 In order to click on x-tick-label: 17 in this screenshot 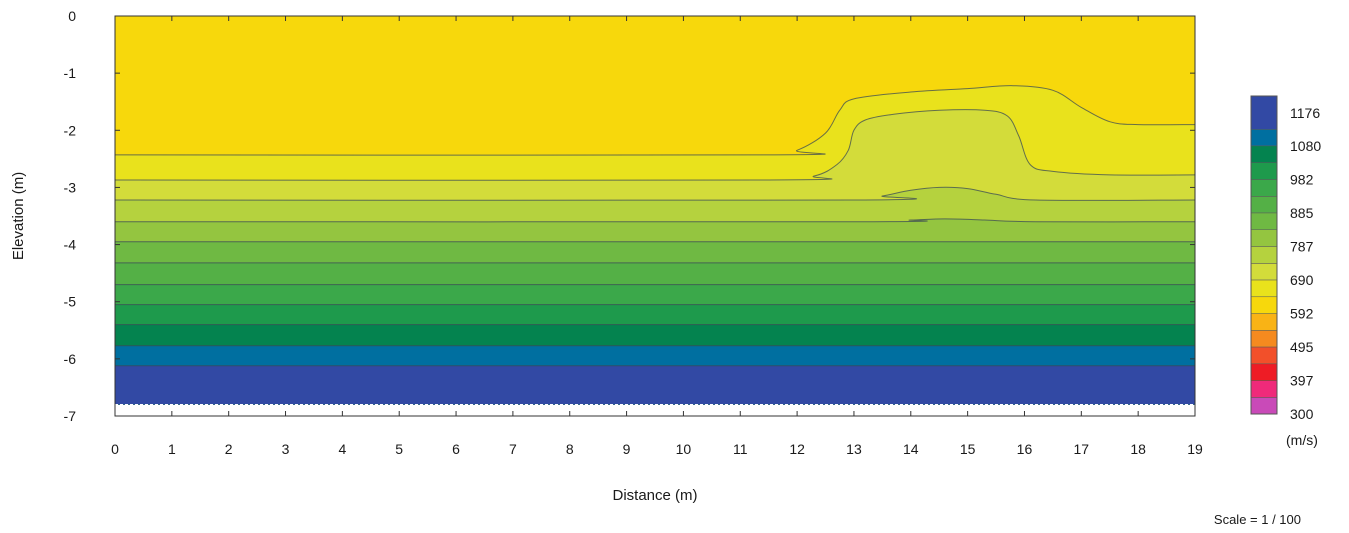, I will do `click(1082, 449)`.